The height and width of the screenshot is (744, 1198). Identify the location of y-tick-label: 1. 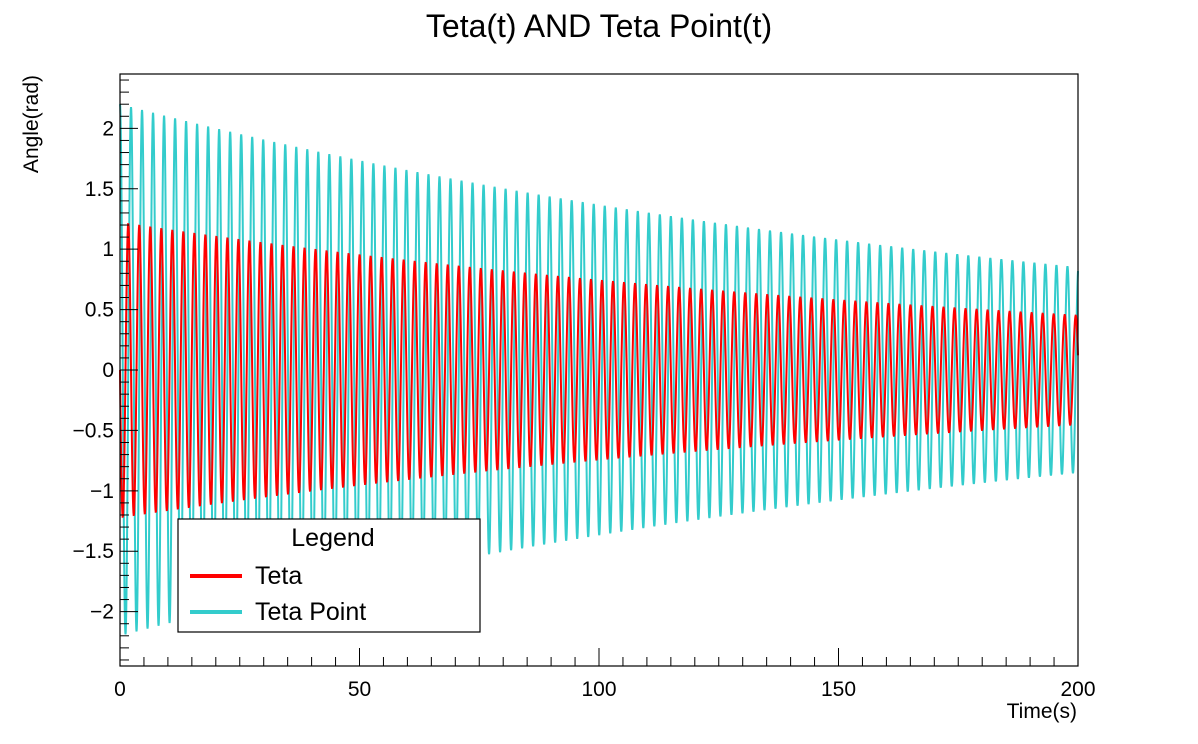
(108, 249).